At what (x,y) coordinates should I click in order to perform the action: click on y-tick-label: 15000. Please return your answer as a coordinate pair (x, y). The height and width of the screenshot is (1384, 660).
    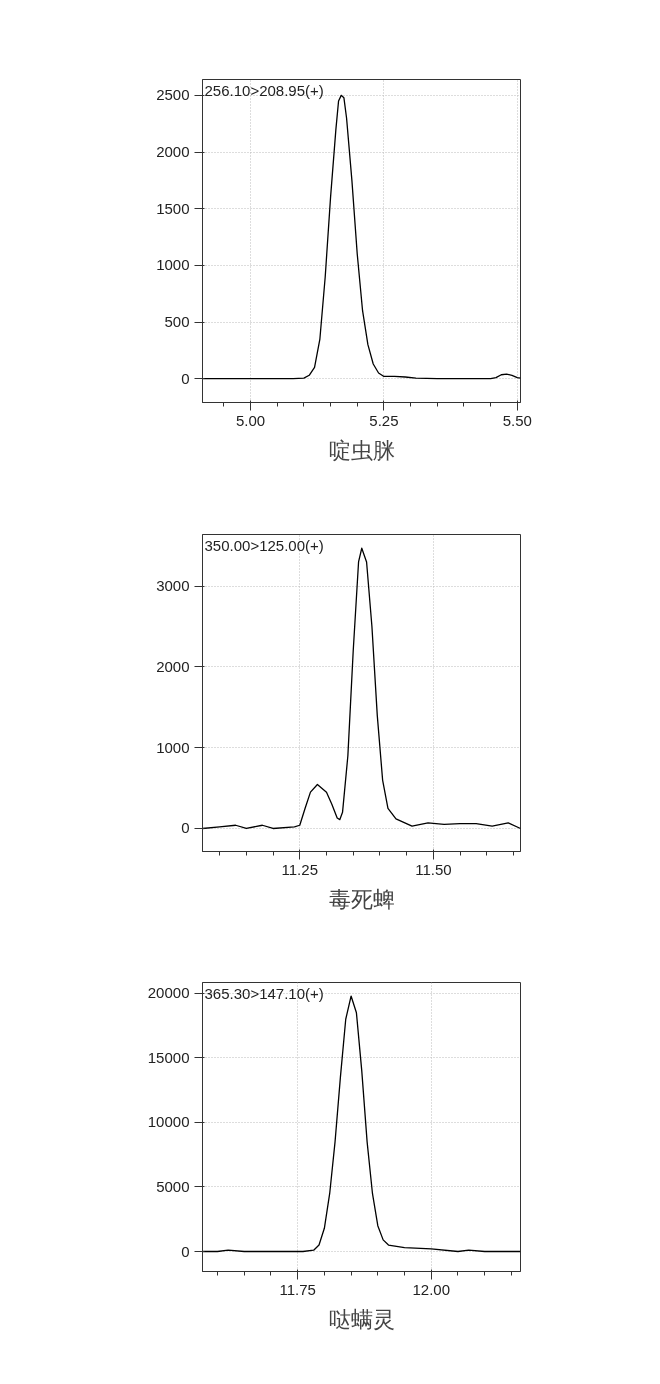
    Looking at the image, I should click on (168, 1057).